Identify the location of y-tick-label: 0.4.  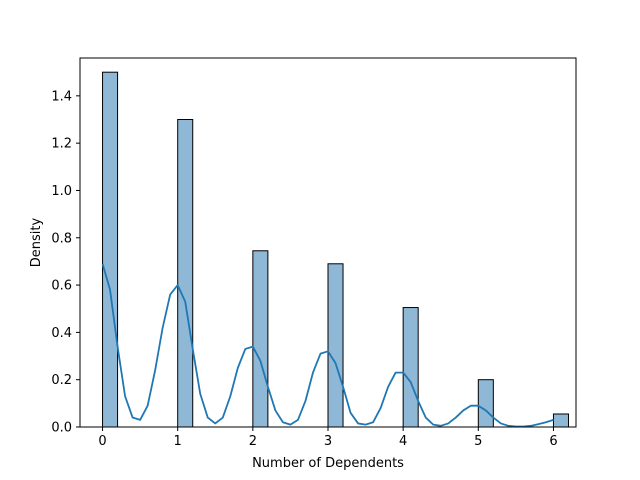
(61, 333).